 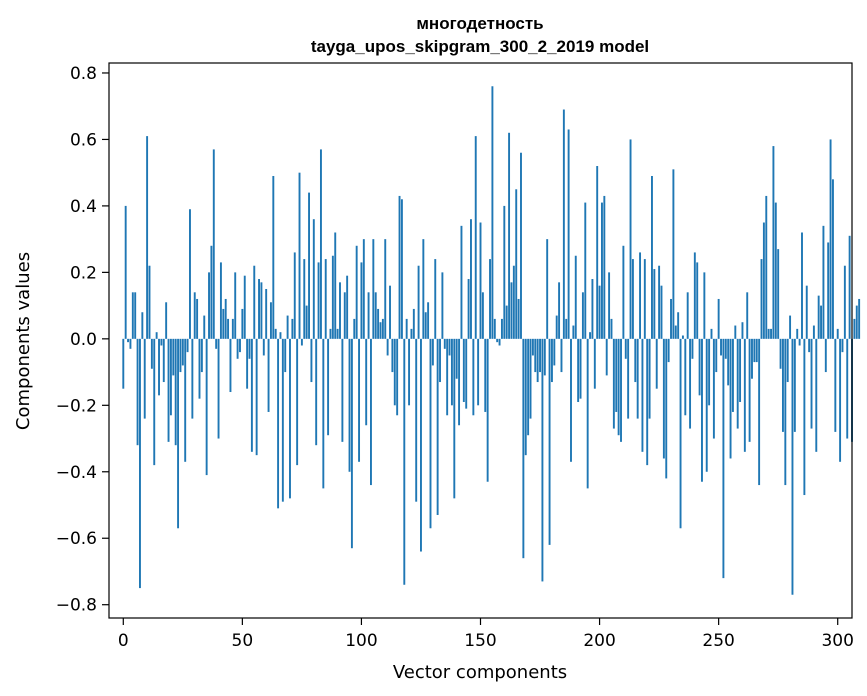 I want to click on x-tick-label: 300, so click(x=837, y=641).